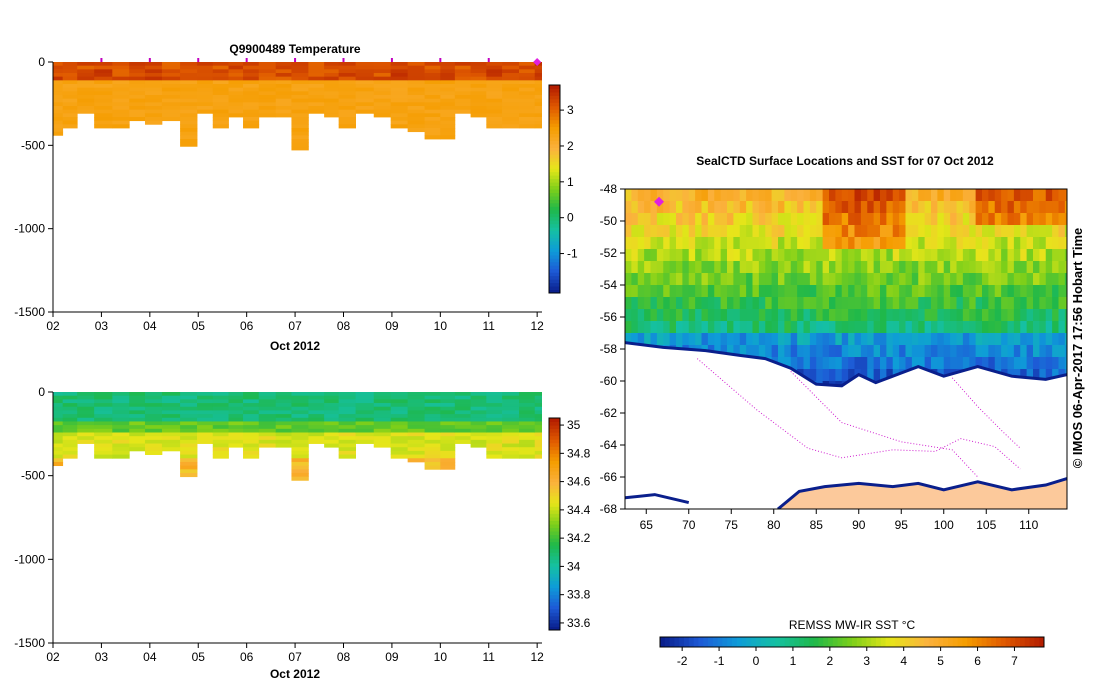  Describe the element at coordinates (858, 414) in the screenshot. I see `seal-track` at that location.